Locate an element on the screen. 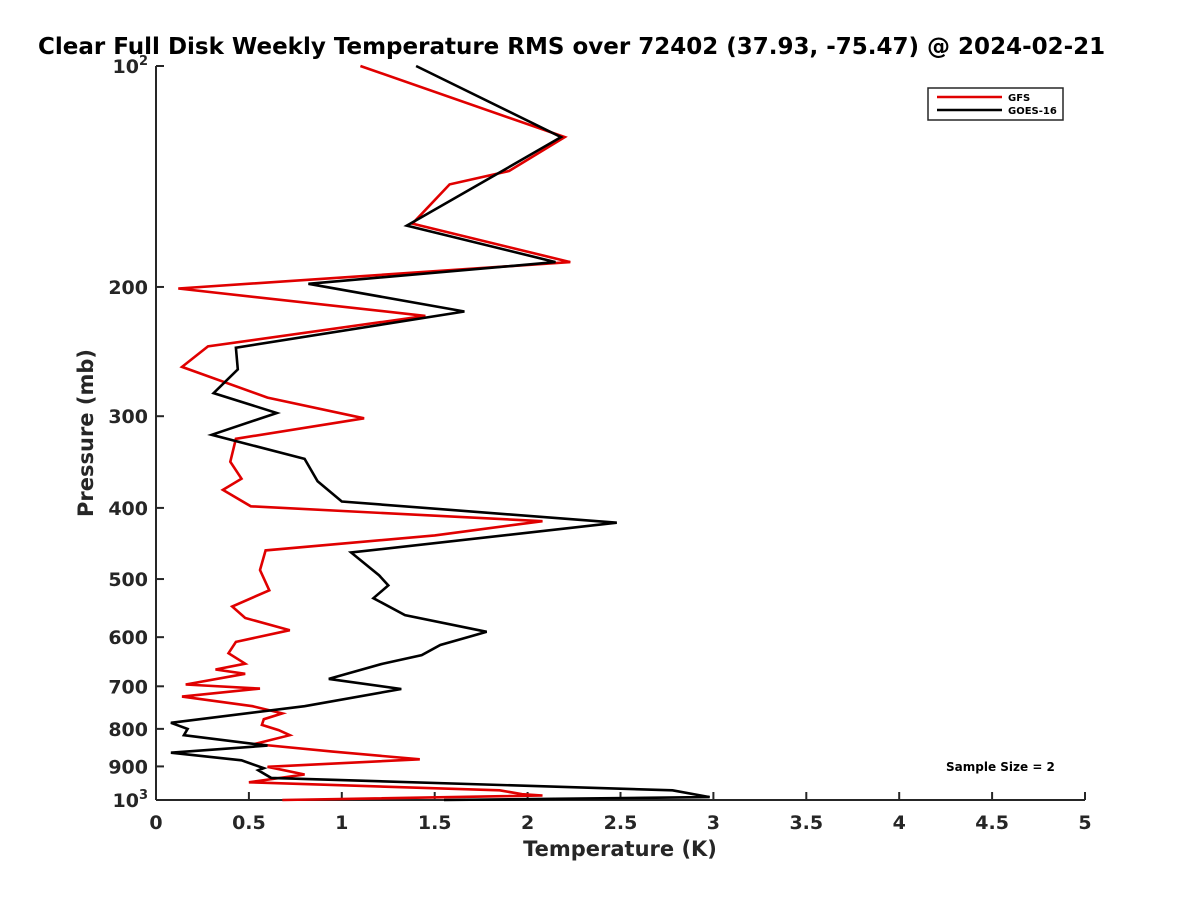  x-axis-label: Temperature (K) is located at coordinates (620, 849).